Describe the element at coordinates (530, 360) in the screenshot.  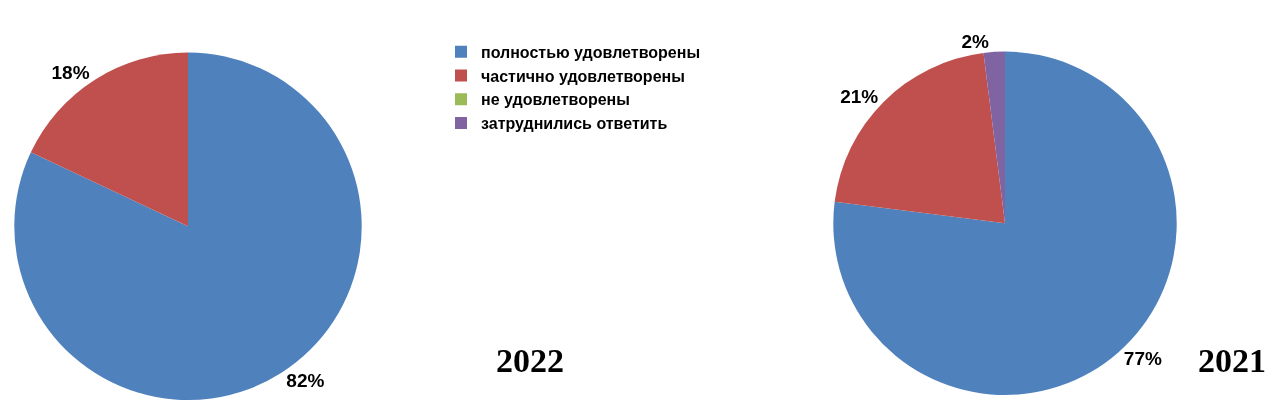
I see `slice-label: 2022` at that location.